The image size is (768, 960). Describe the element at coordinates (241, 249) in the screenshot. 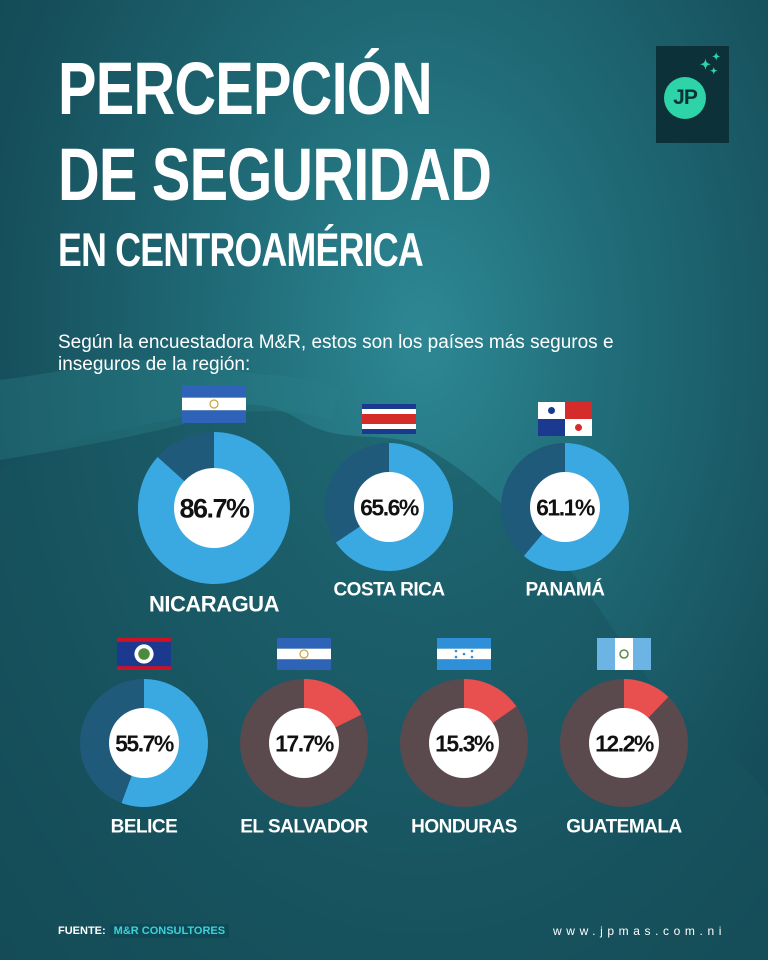

I see `title-line-3: EN CENTROAMÉRICA` at that location.